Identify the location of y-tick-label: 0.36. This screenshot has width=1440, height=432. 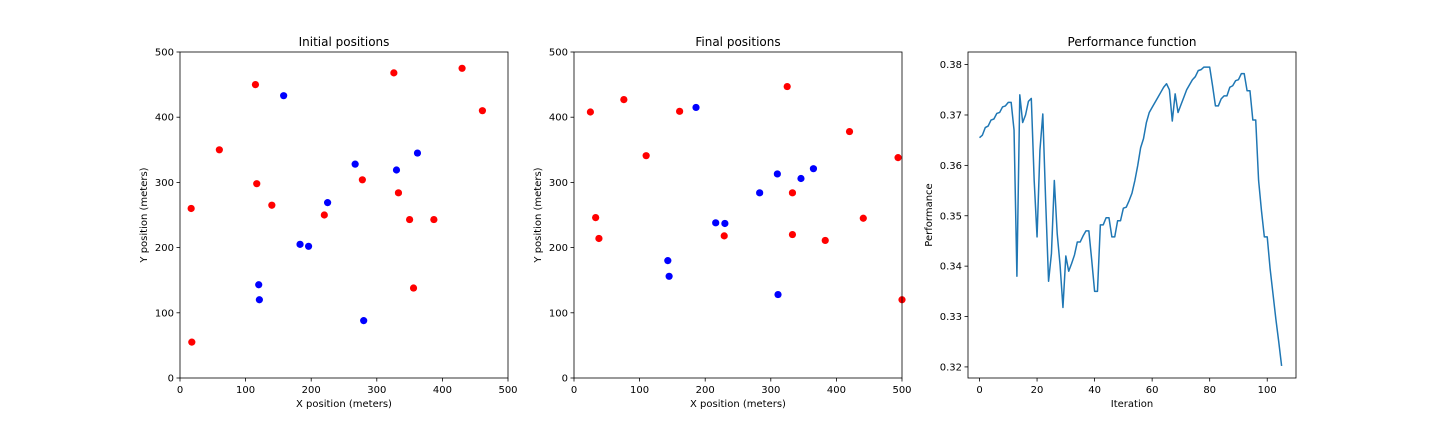
(951, 166).